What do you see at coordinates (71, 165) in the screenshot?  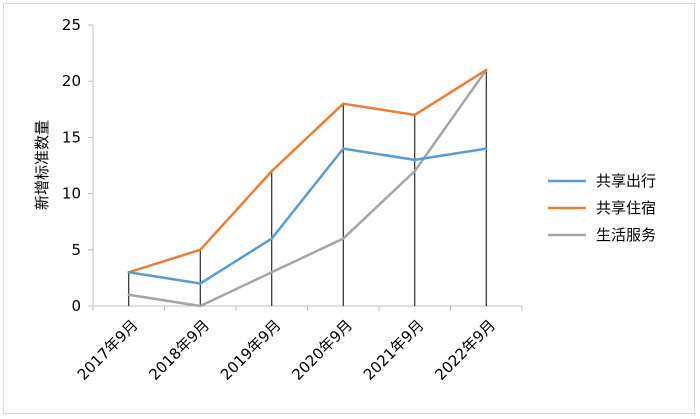 I see `y-tick-labels: 0 5 10 15 20 25` at bounding box center [71, 165].